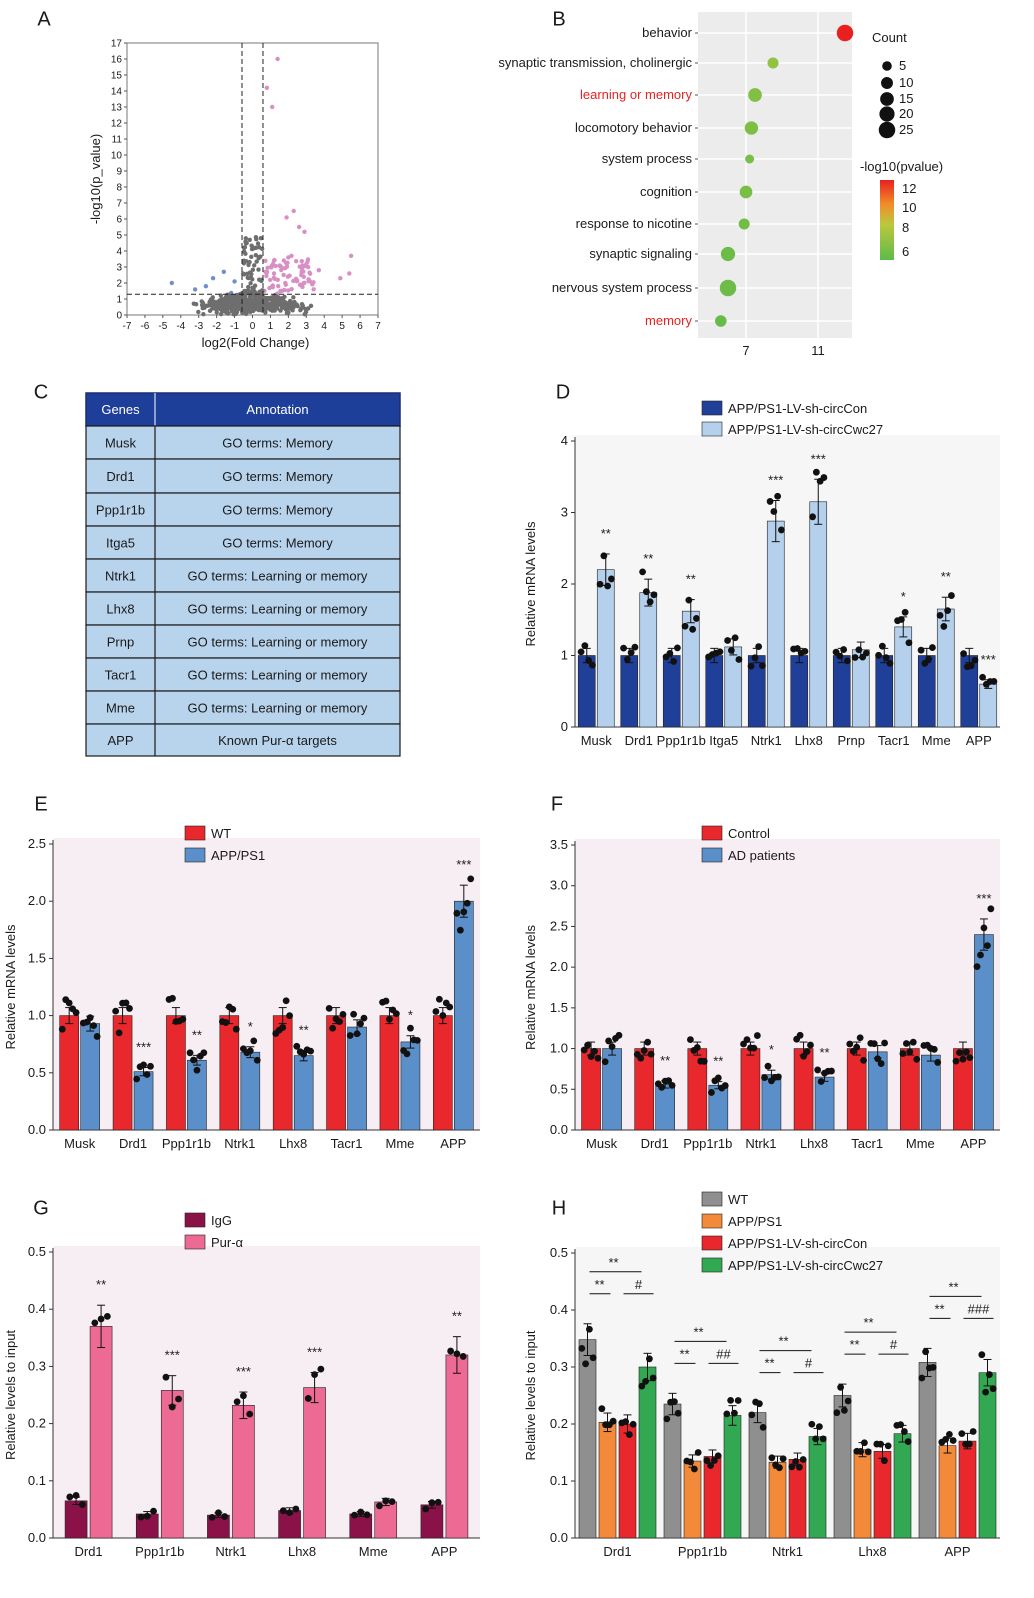 The image size is (1034, 1598). I want to click on legend-label: AD patients, so click(762, 855).